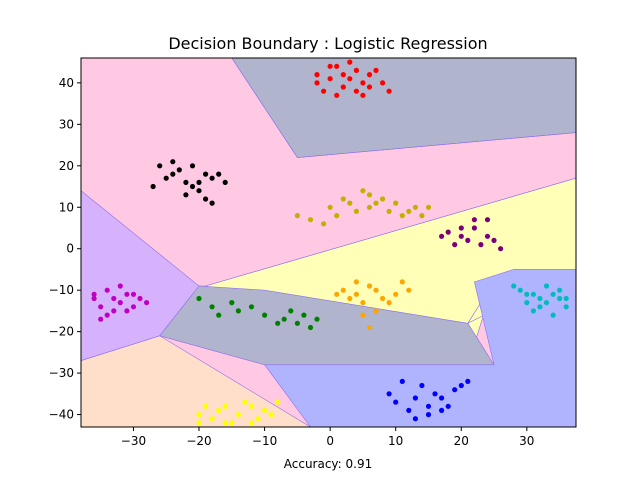 This screenshot has height=480, width=640. I want to click on y-axis-ticks: −40 −30 −20 −10 0 10 20 30 40, so click(65, 249).